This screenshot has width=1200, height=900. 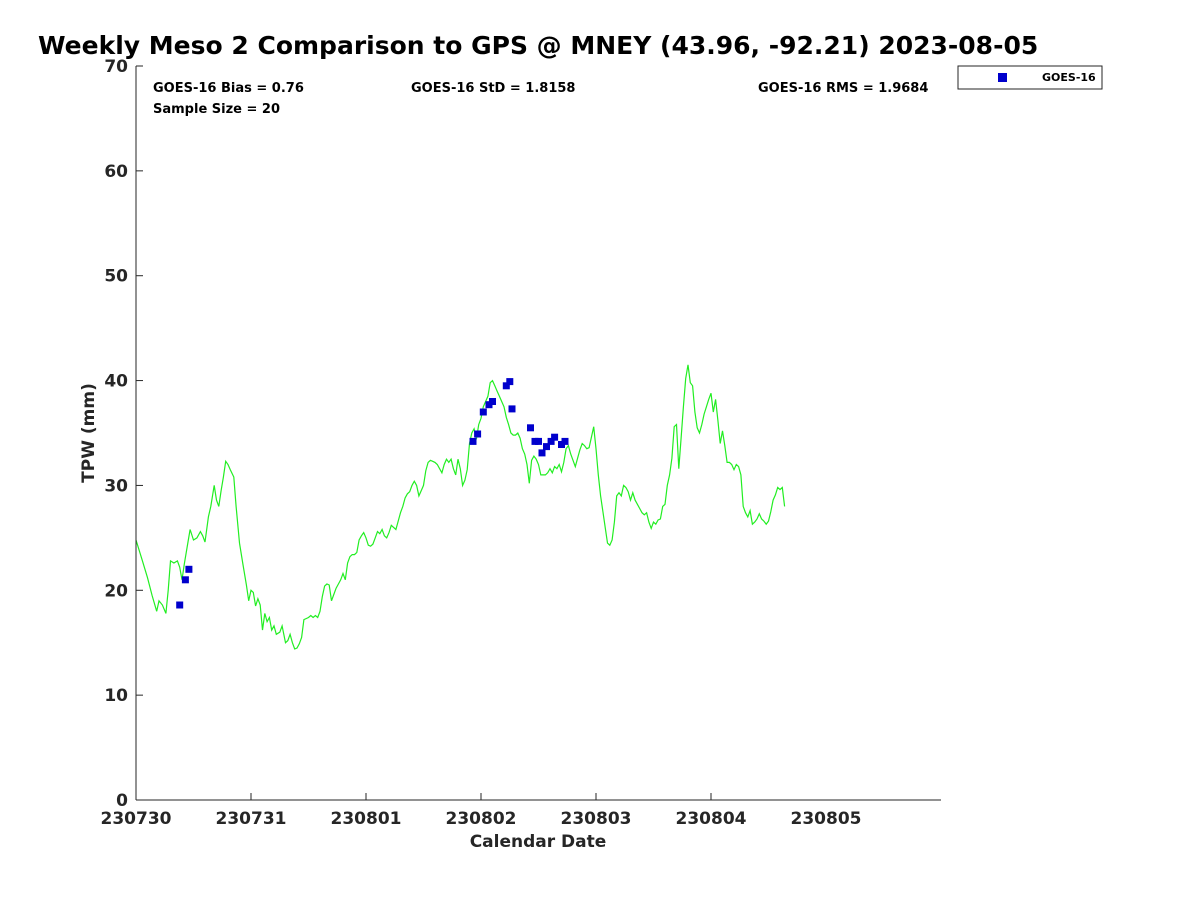 I want to click on x-tick-label: 230801, so click(x=366, y=819).